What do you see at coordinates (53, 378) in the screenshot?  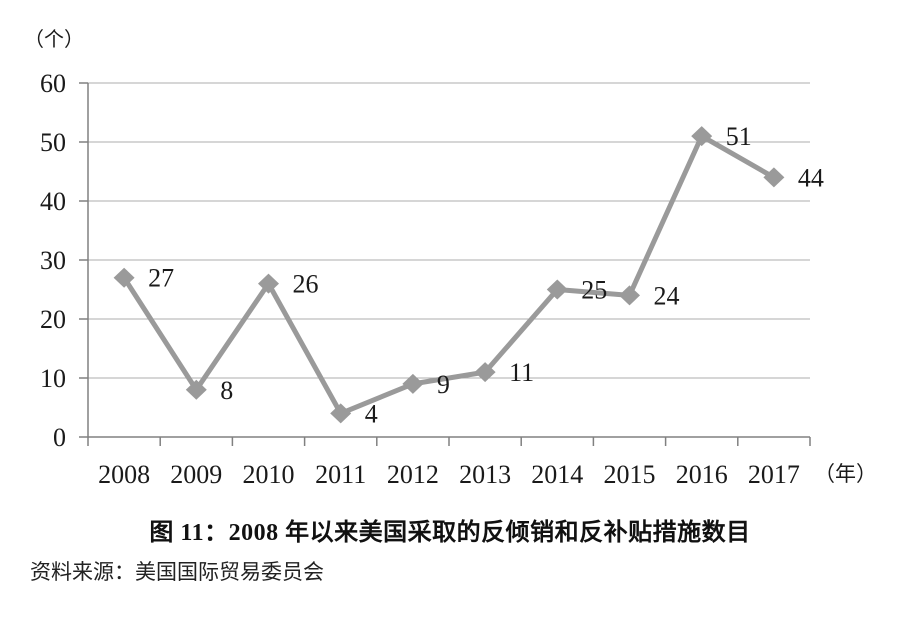 I see `y-tick-label-10: 10` at bounding box center [53, 378].